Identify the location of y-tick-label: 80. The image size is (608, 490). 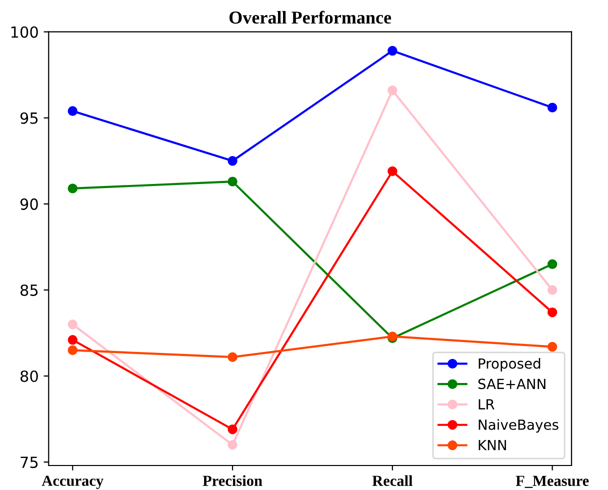
(29, 376).